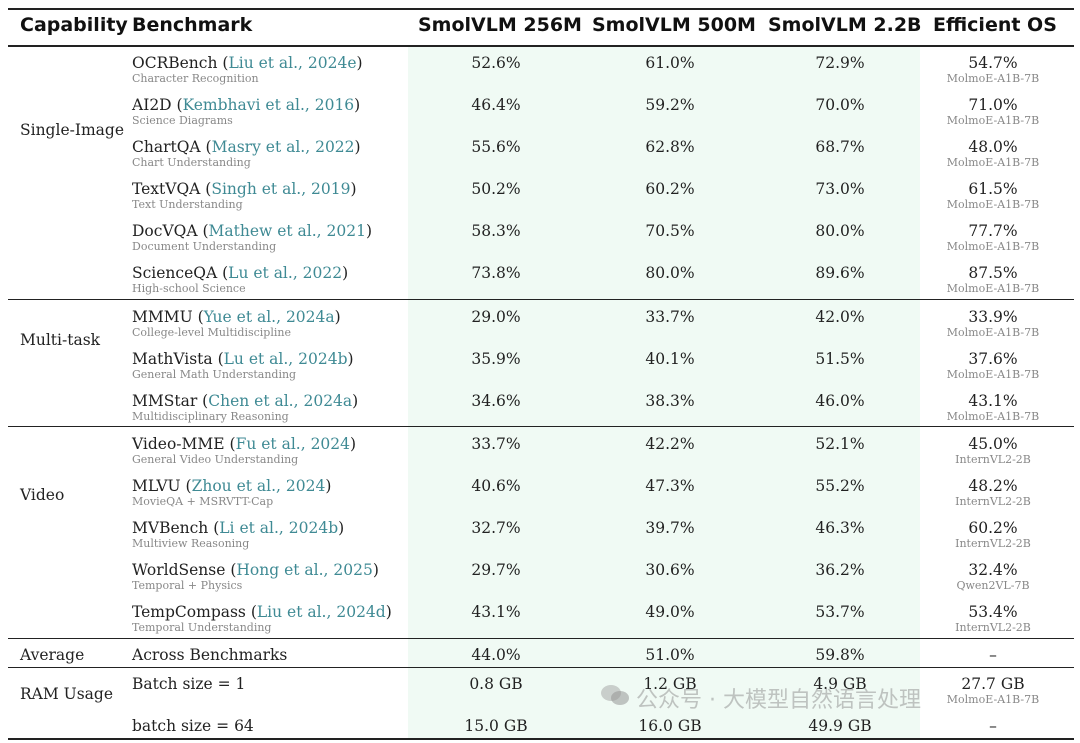  Describe the element at coordinates (74, 25) in the screenshot. I see `header-capability: Capability` at that location.